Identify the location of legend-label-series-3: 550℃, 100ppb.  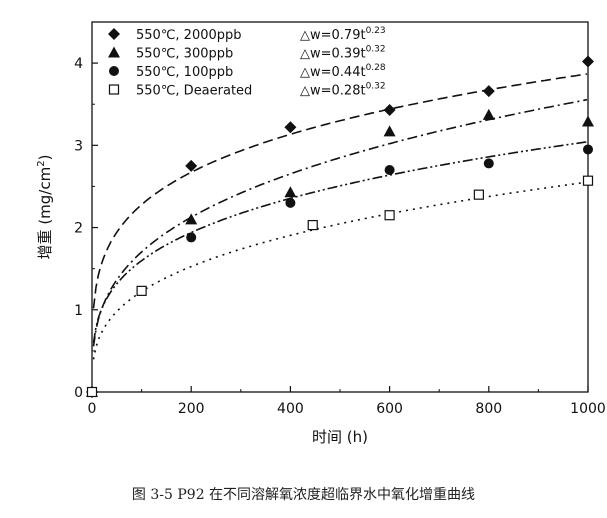
(184, 72).